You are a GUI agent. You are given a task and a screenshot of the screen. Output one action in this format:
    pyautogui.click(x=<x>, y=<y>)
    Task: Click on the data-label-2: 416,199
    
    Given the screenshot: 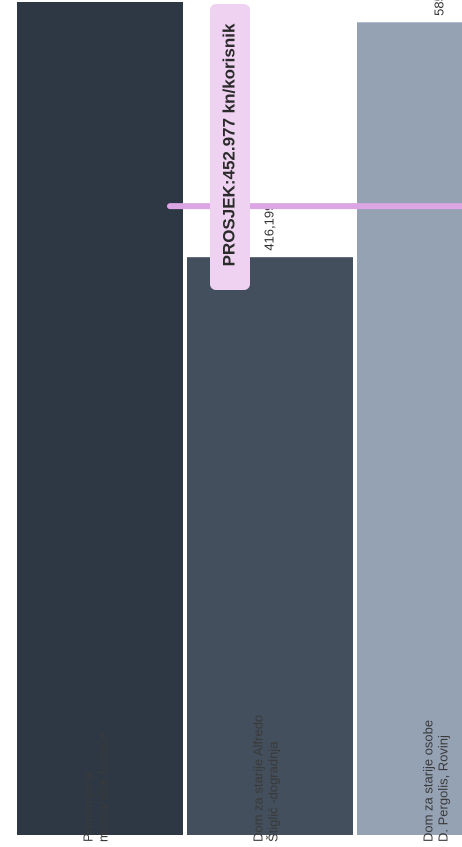 What is the action you would take?
    pyautogui.click(x=268, y=227)
    